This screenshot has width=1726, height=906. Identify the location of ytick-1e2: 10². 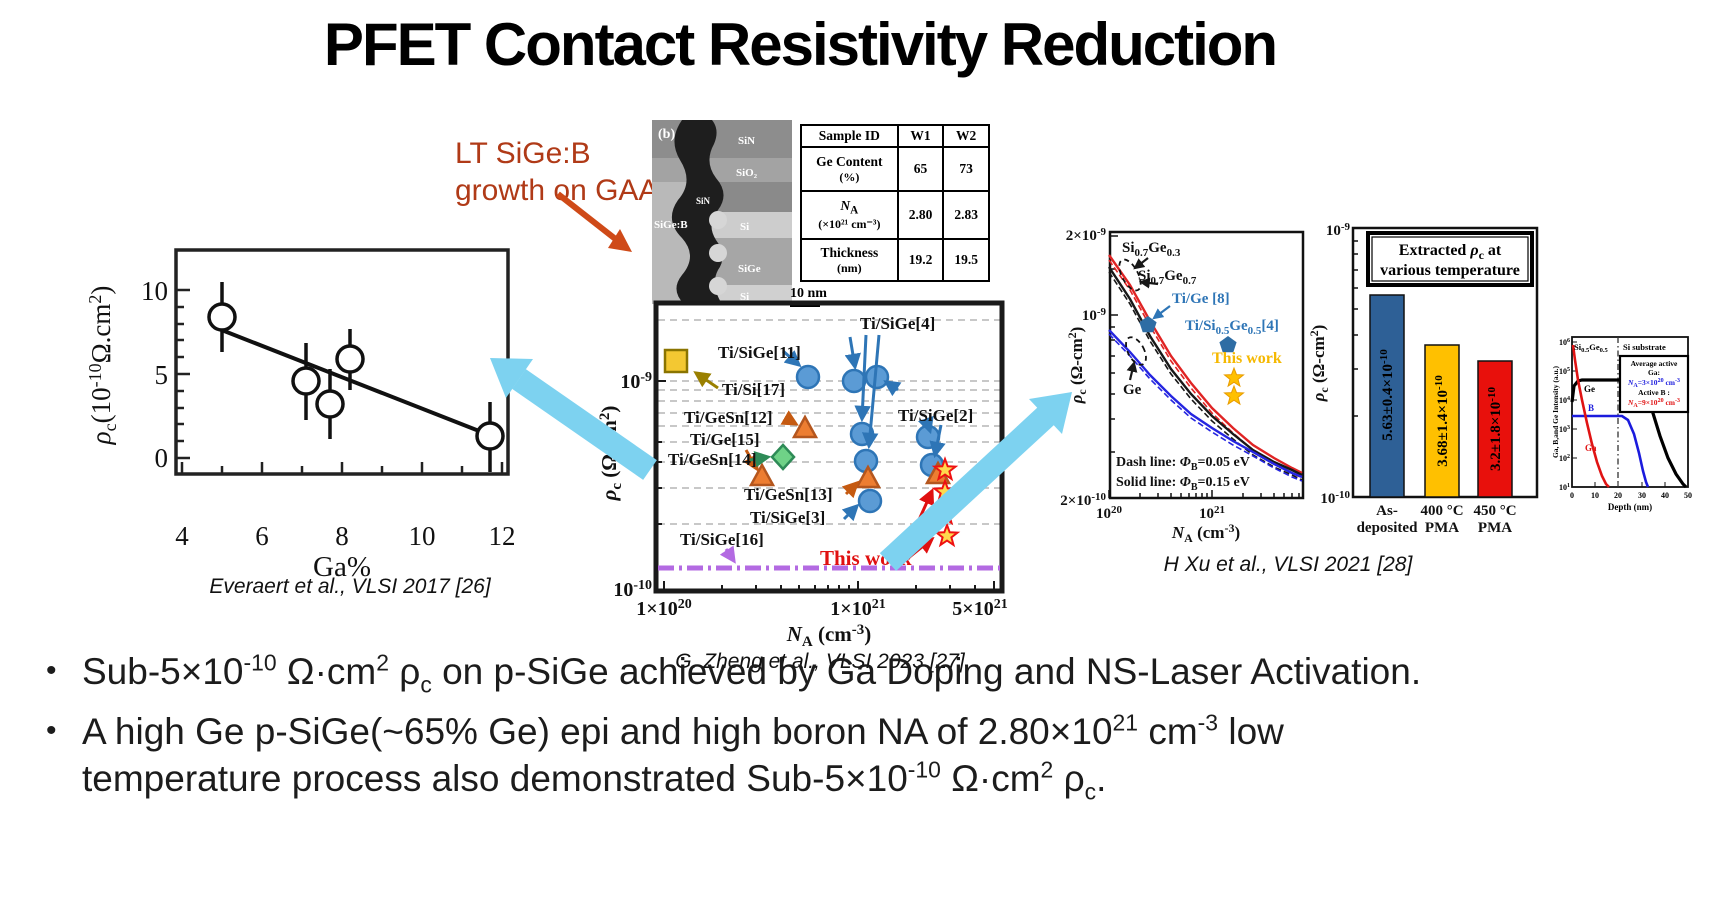
(1564, 458).